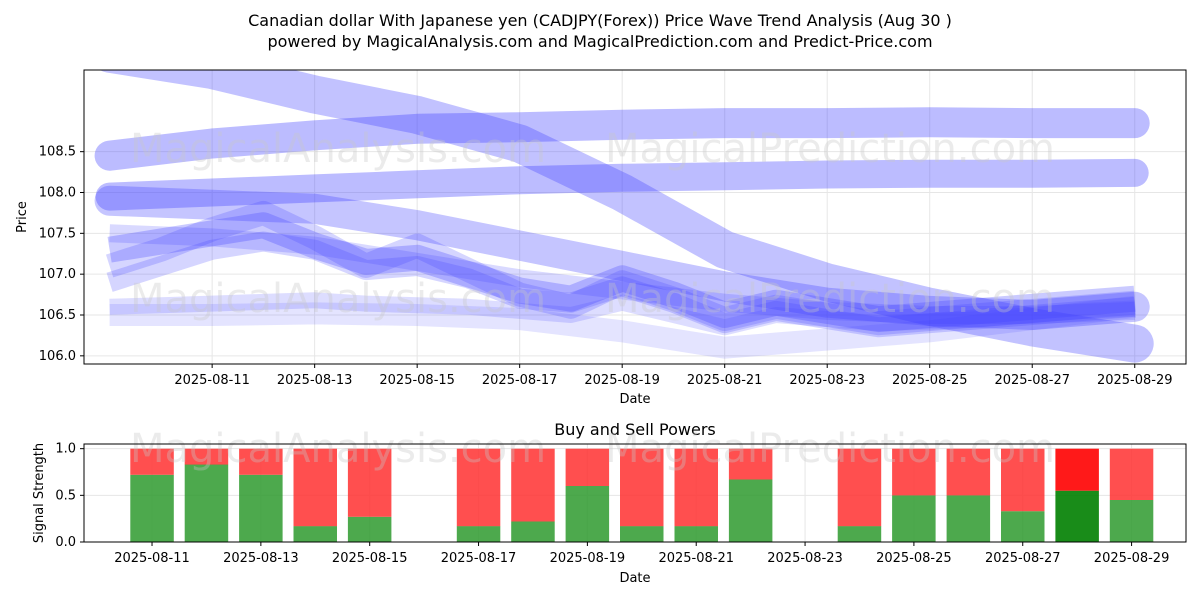 The width and height of the screenshot is (1200, 600). I want to click on power-x-tick-label: 2025-08-17, so click(479, 558).